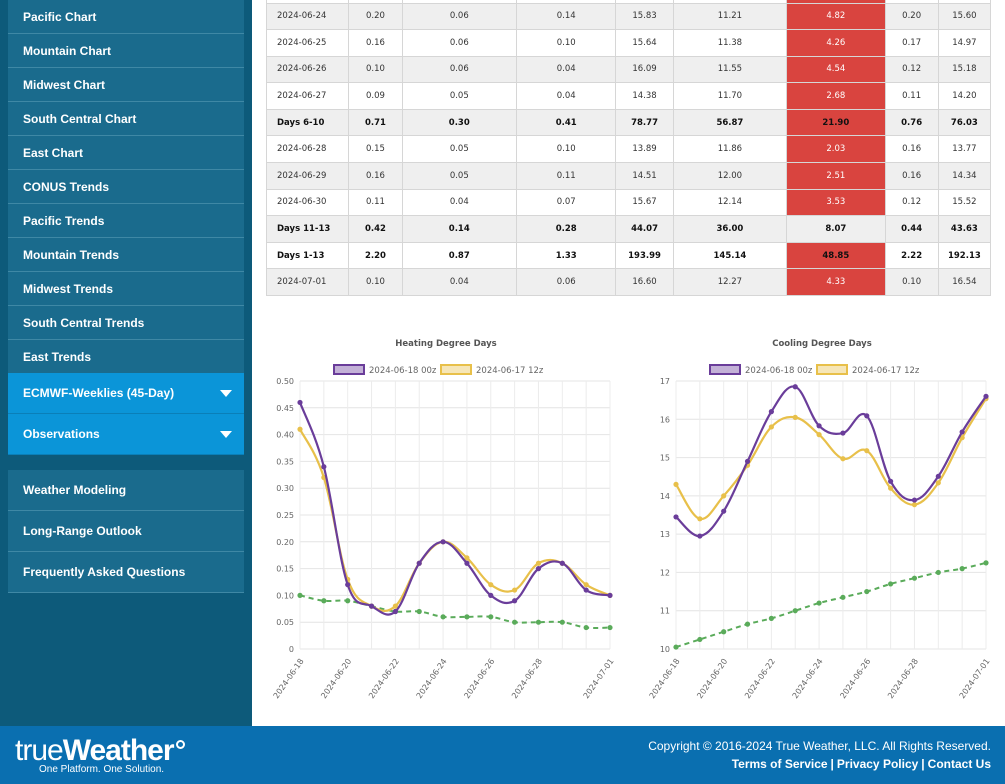  Describe the element at coordinates (100, 754) in the screenshot. I see `trueweather-logo: trueWeather One Platform. One Solution.` at that location.